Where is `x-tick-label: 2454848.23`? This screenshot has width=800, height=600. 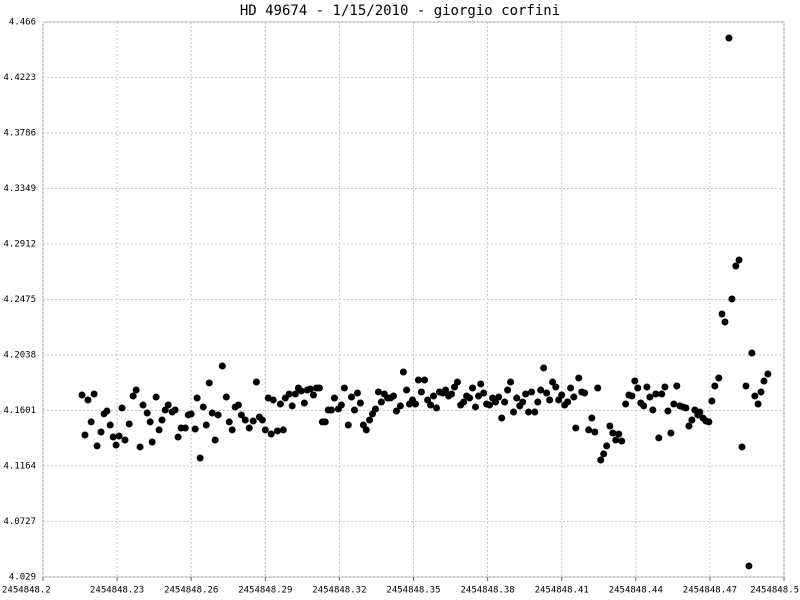
x-tick-label: 2454848.23 is located at coordinates (117, 591).